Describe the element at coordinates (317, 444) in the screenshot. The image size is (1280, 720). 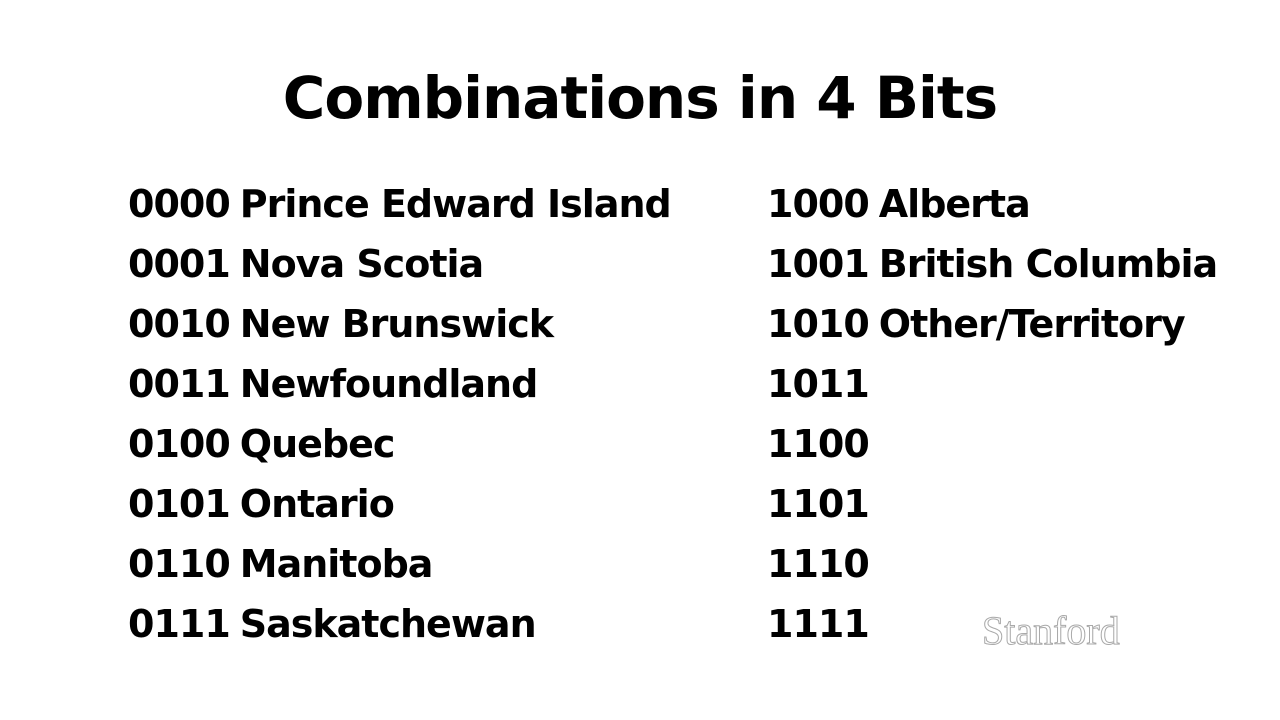
I see `province-name: Quebec` at that location.